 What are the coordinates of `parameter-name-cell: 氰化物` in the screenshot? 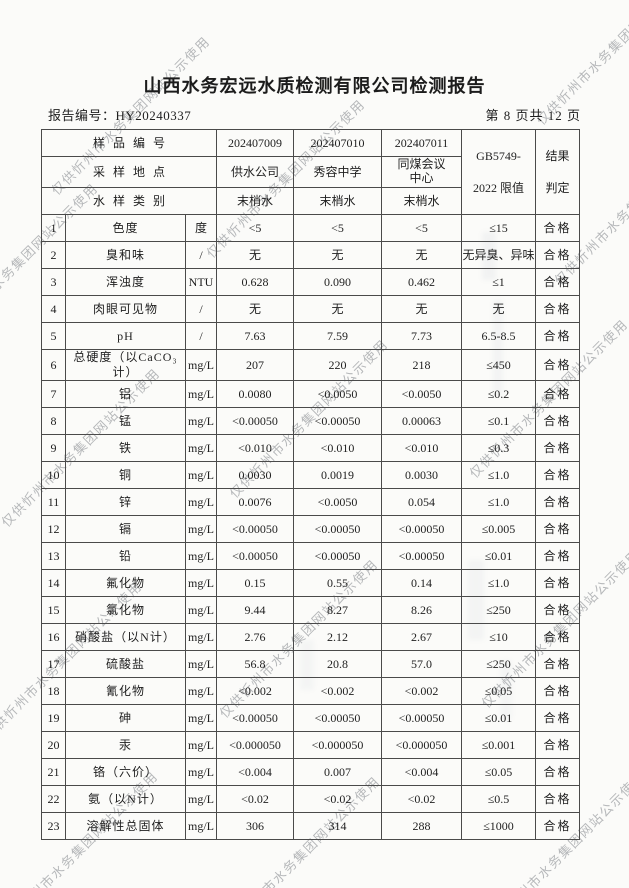 It's located at (125, 691).